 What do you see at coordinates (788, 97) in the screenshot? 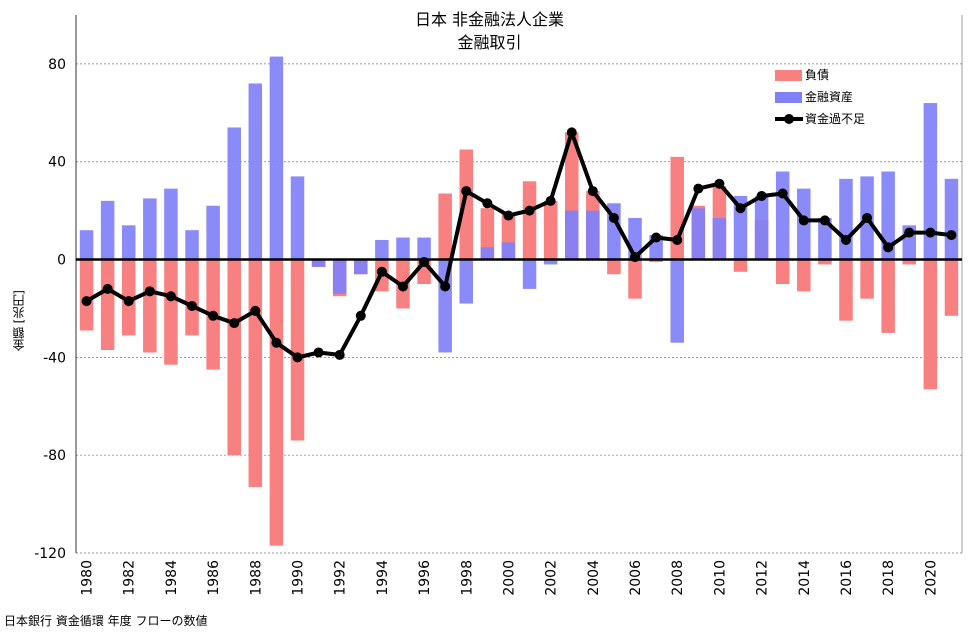
I see `legend-swatch-financial-assets` at bounding box center [788, 97].